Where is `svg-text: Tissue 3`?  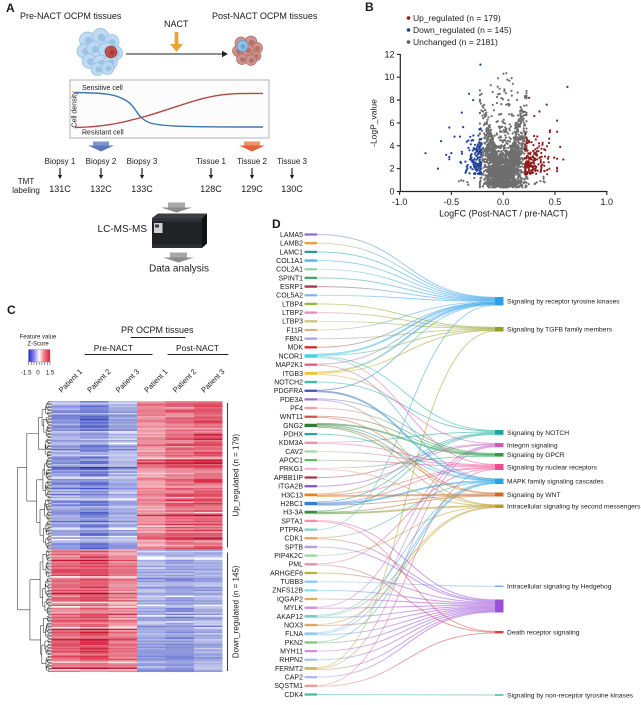 svg-text: Tissue 3 is located at coordinates (292, 161).